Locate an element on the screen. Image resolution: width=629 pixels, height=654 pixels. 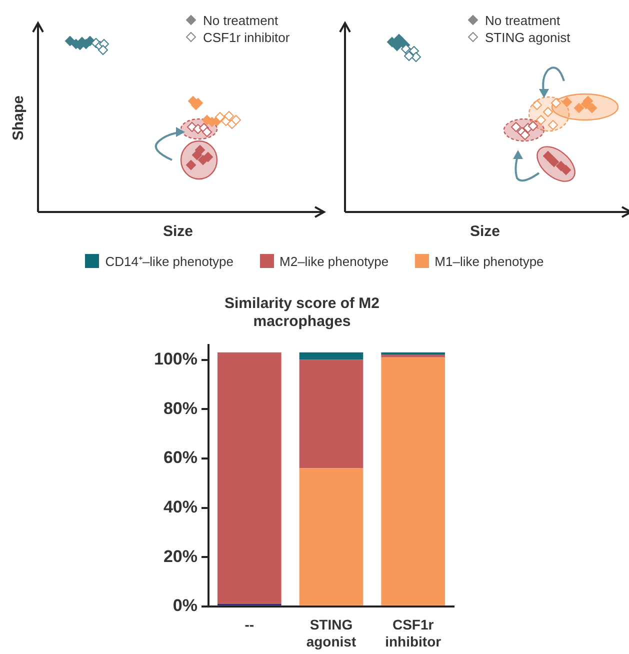
x-tick-label: -- is located at coordinates (249, 624).